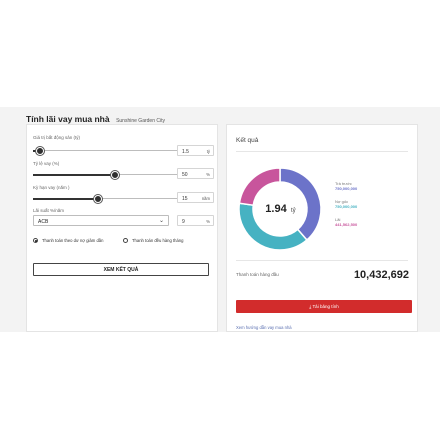 The height and width of the screenshot is (440, 440). I want to click on ratio-input: 50 %, so click(195, 173).